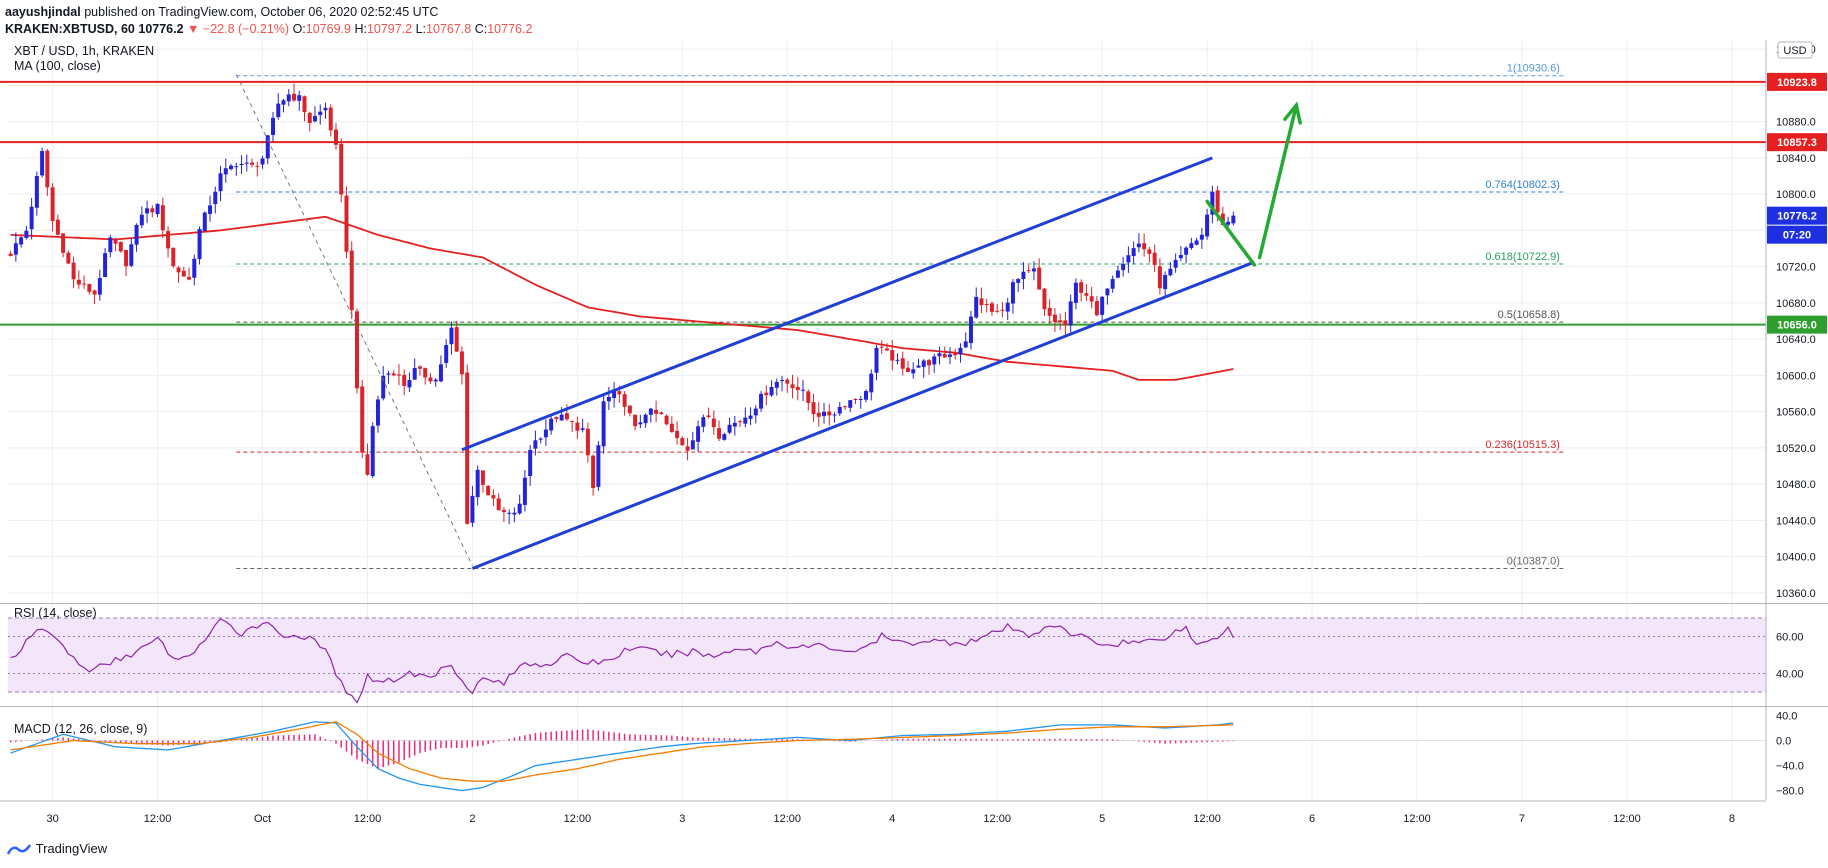 The width and height of the screenshot is (1828, 868). I want to click on currency-badge-box, so click(1795, 50).